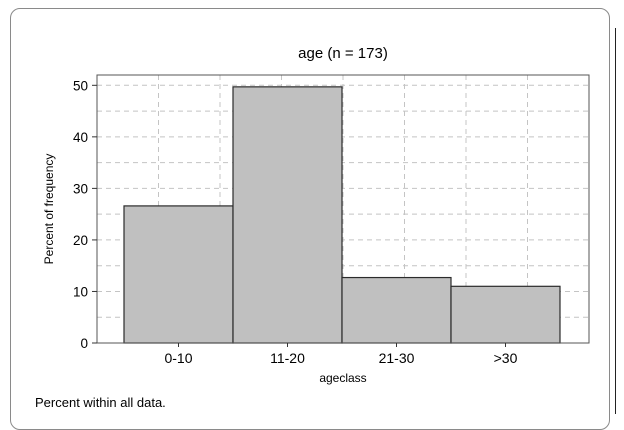 The height and width of the screenshot is (430, 624). What do you see at coordinates (397, 358) in the screenshot?
I see `x-tick-label: 21-30` at bounding box center [397, 358].